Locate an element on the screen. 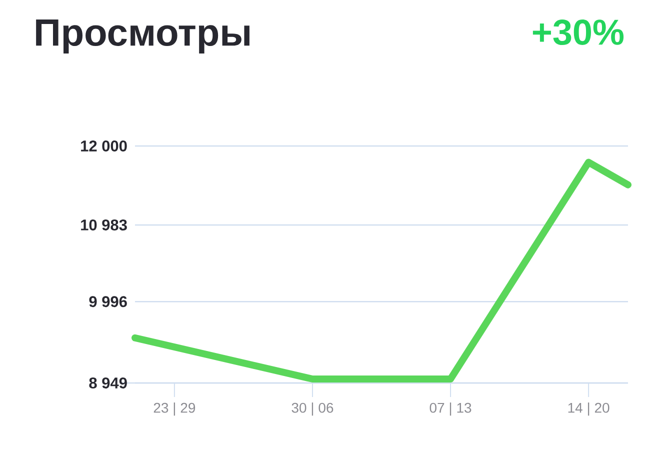 The height and width of the screenshot is (468, 660). x-tick-label: 23 | 29 is located at coordinates (175, 409).